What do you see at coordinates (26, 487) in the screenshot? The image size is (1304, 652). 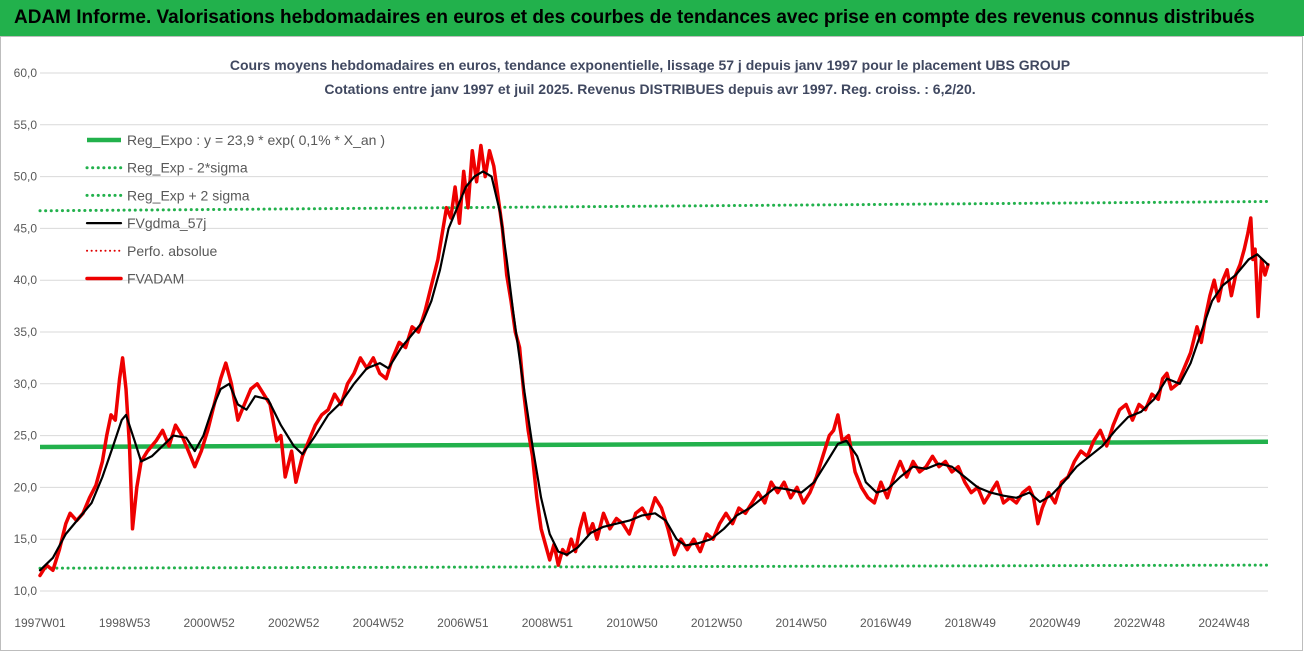 I see `y-tick-label: 20,0` at bounding box center [26, 487].